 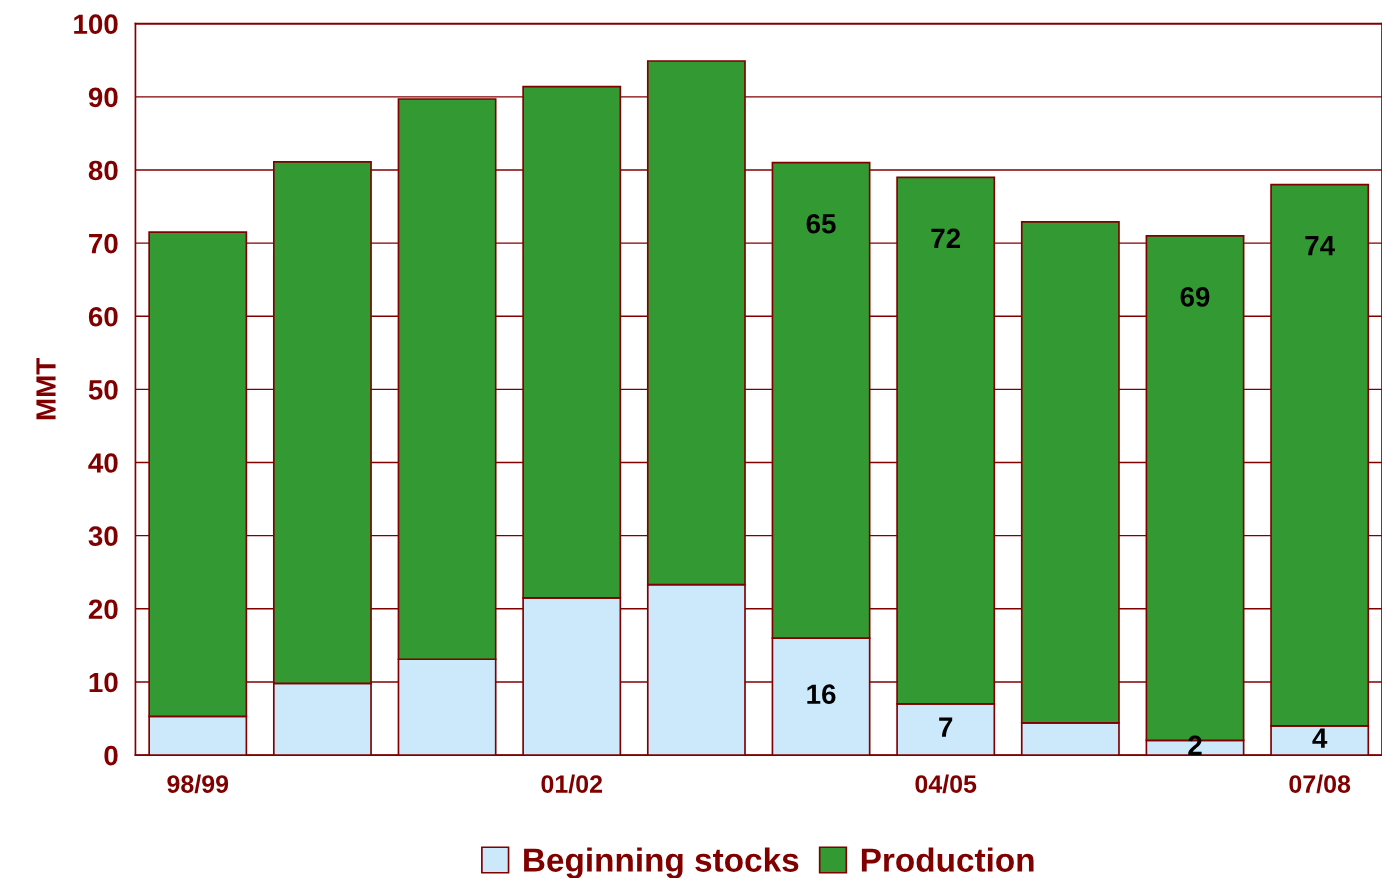 What do you see at coordinates (1320, 784) in the screenshot?
I see `x-tick-label: 07/08` at bounding box center [1320, 784].